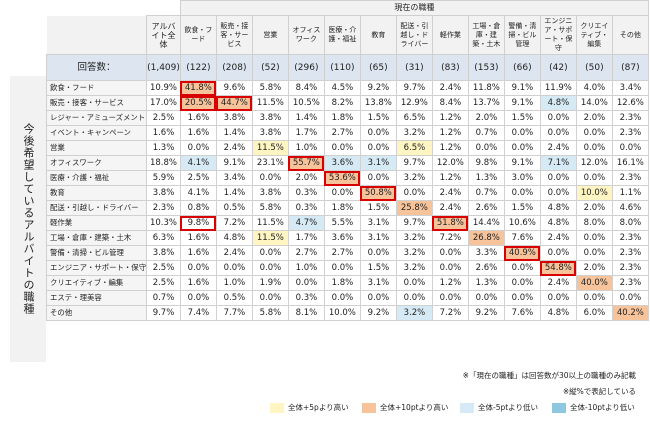 The height and width of the screenshot is (421, 650). What do you see at coordinates (342, 223) in the screenshot?
I see `value-cell: 5.5%` at bounding box center [342, 223].